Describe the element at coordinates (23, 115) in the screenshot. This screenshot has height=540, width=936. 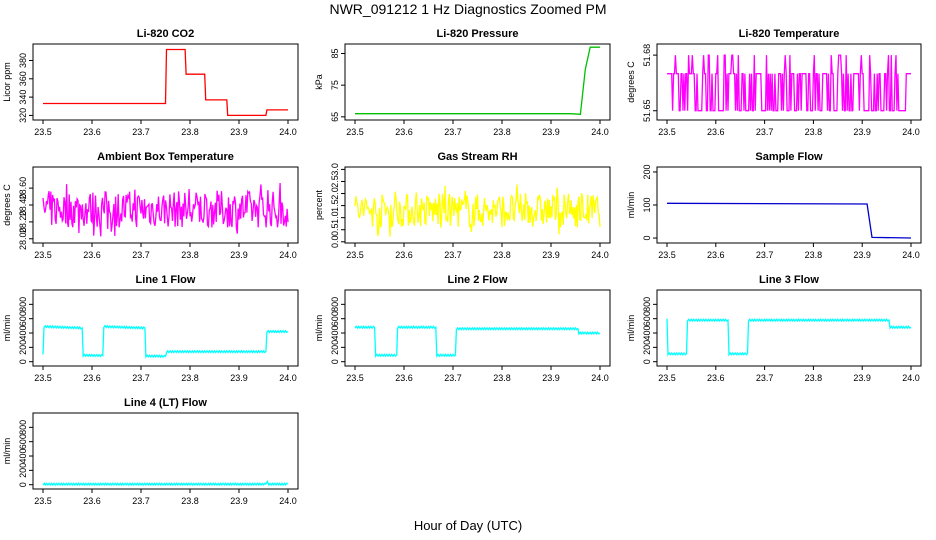
I see `y-tick-label: 320` at that location.